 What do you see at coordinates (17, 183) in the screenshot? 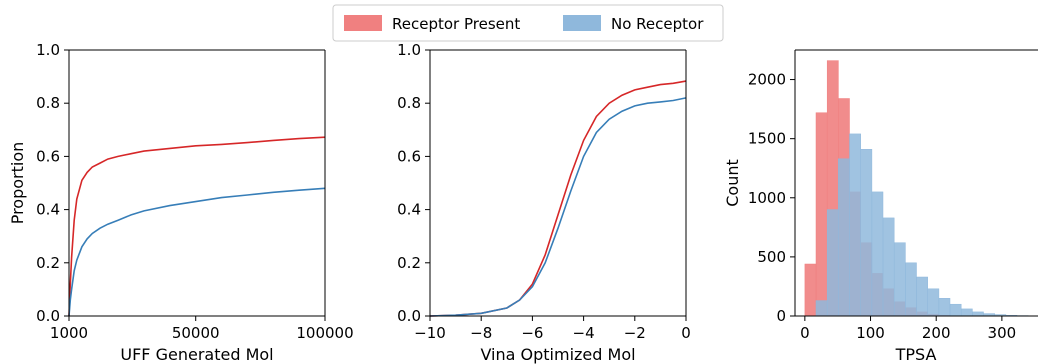
I see `y-axis-label: Proportion` at bounding box center [17, 183].